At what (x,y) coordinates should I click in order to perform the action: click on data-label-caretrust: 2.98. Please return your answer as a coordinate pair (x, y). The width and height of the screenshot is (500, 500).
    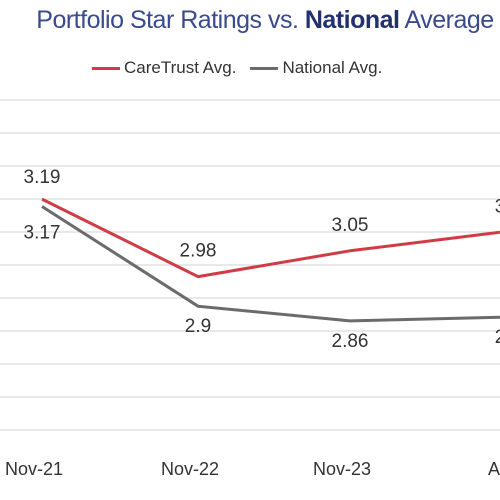
    Looking at the image, I should click on (198, 251).